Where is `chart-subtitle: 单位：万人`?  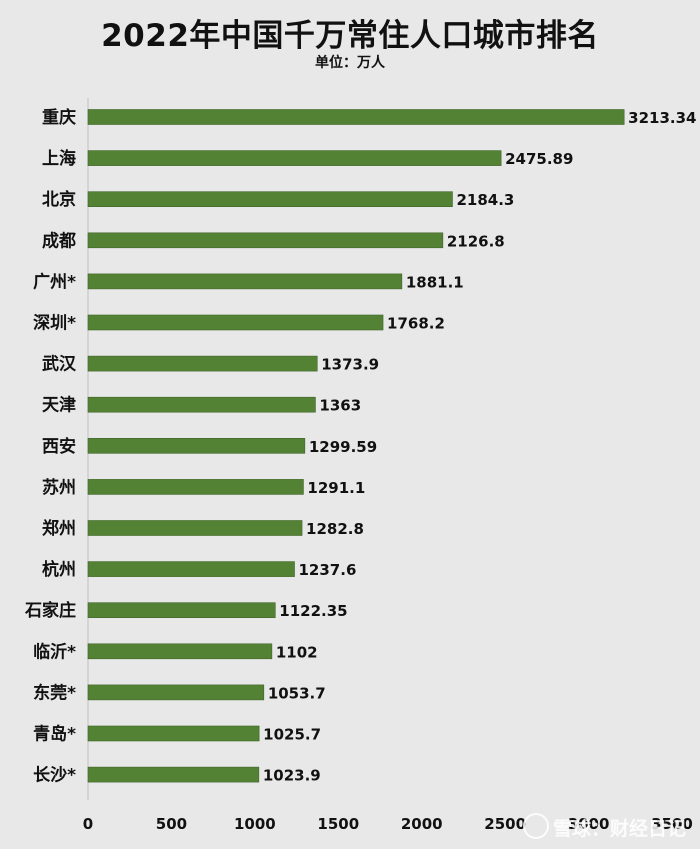
chart-subtitle: 单位：万人 is located at coordinates (350, 63).